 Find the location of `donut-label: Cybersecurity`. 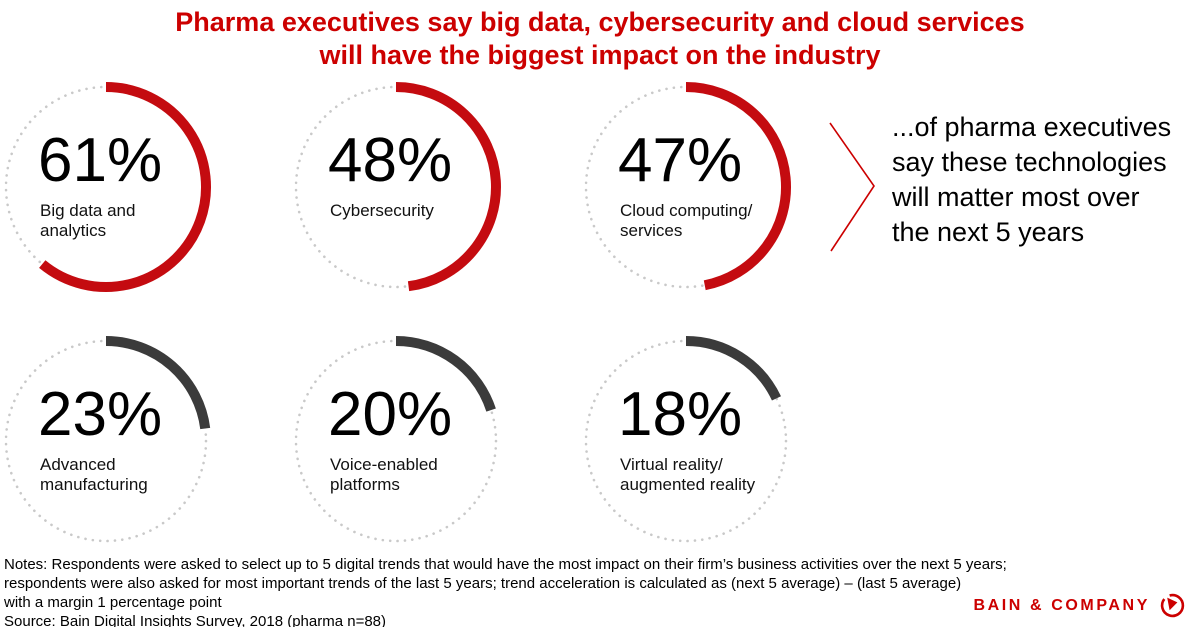

donut-label: Cybersecurity is located at coordinates (382, 211).